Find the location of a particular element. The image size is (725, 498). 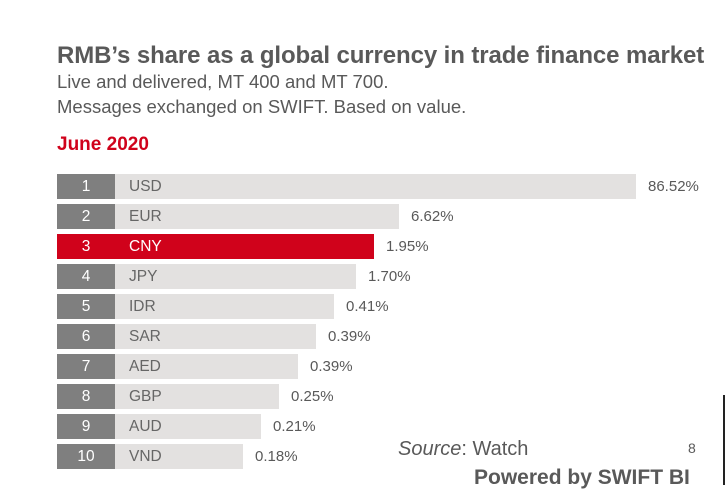

value-label: 0.25% is located at coordinates (312, 396).